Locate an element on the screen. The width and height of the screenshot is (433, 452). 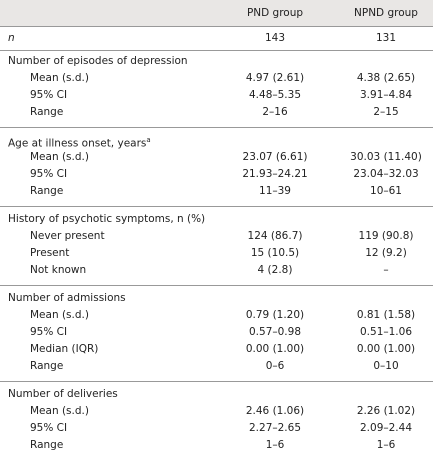
cell-value: 2.27–2.65 is located at coordinates (275, 428).